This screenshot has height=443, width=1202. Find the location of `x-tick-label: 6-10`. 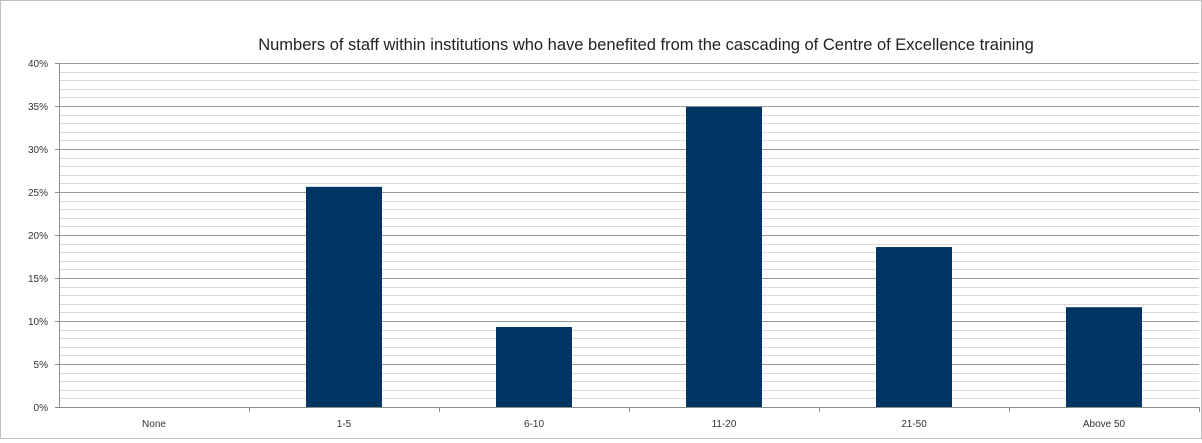

x-tick-label: 6-10 is located at coordinates (534, 424).